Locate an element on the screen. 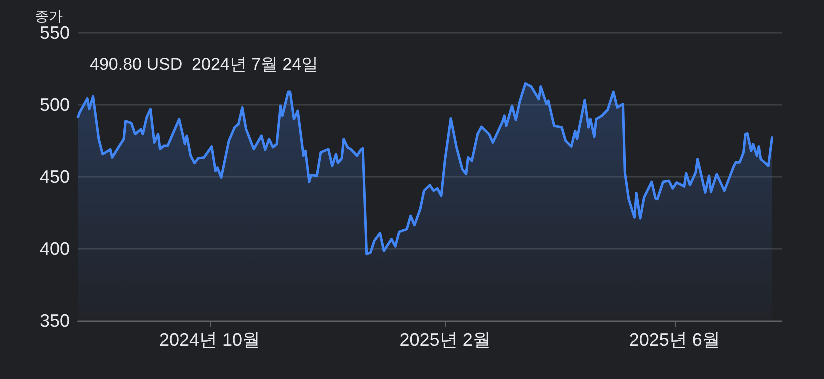 This screenshot has width=824, height=379. y-tick-label: 500 is located at coordinates (55, 105).